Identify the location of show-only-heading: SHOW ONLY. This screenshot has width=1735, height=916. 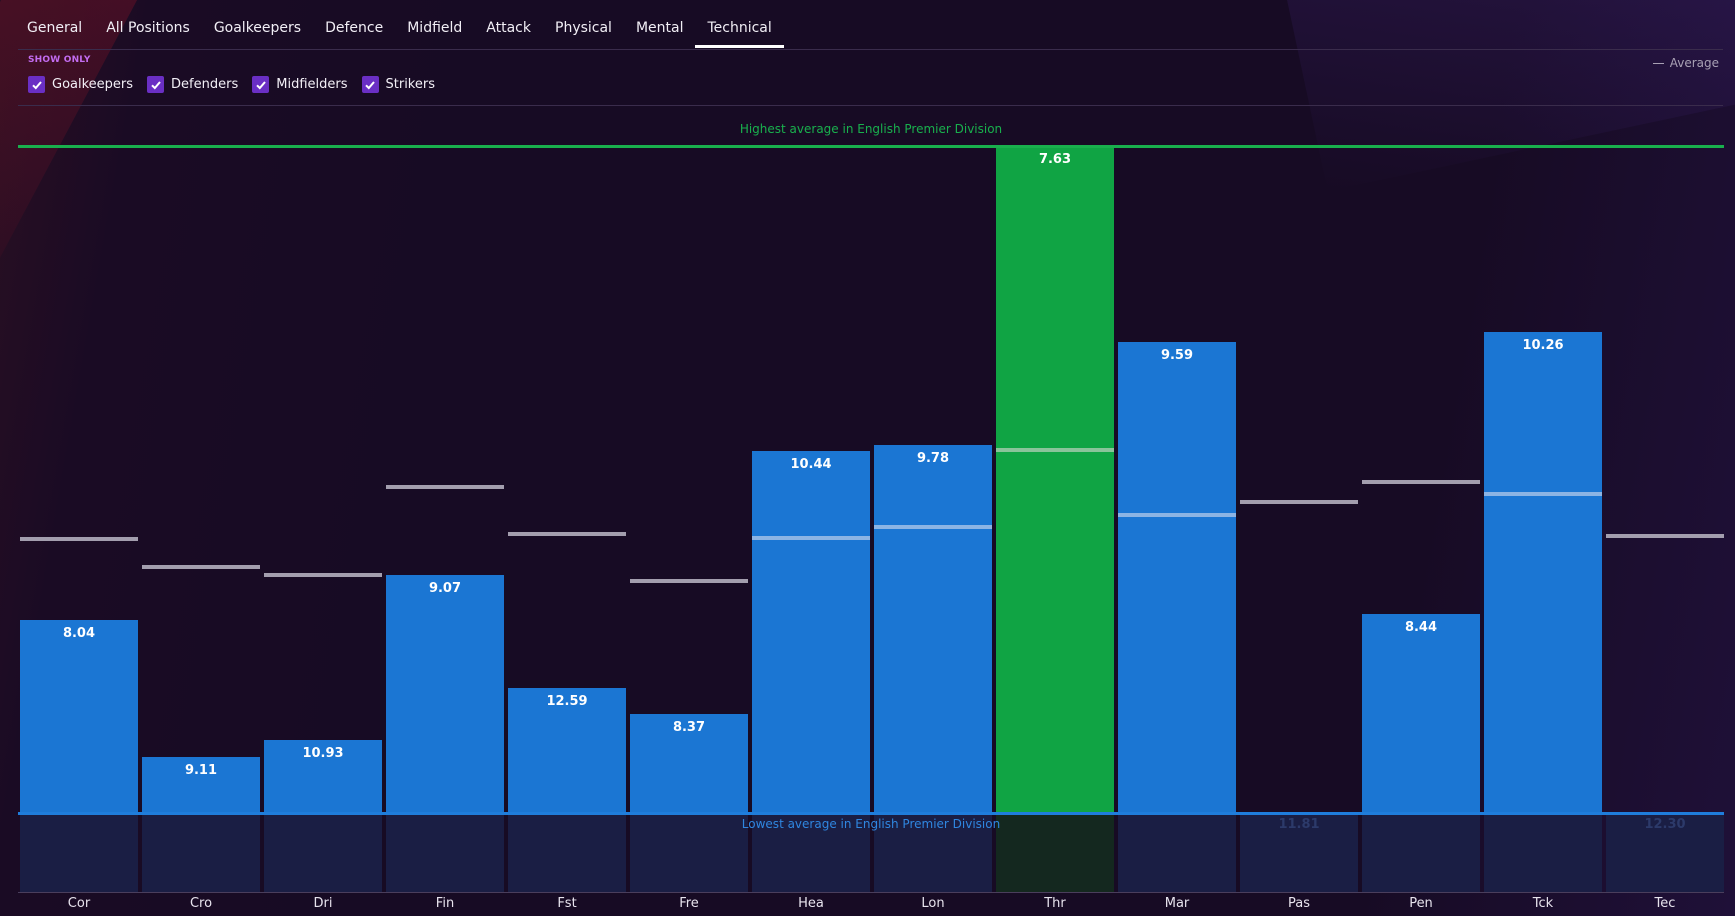
(59, 60).